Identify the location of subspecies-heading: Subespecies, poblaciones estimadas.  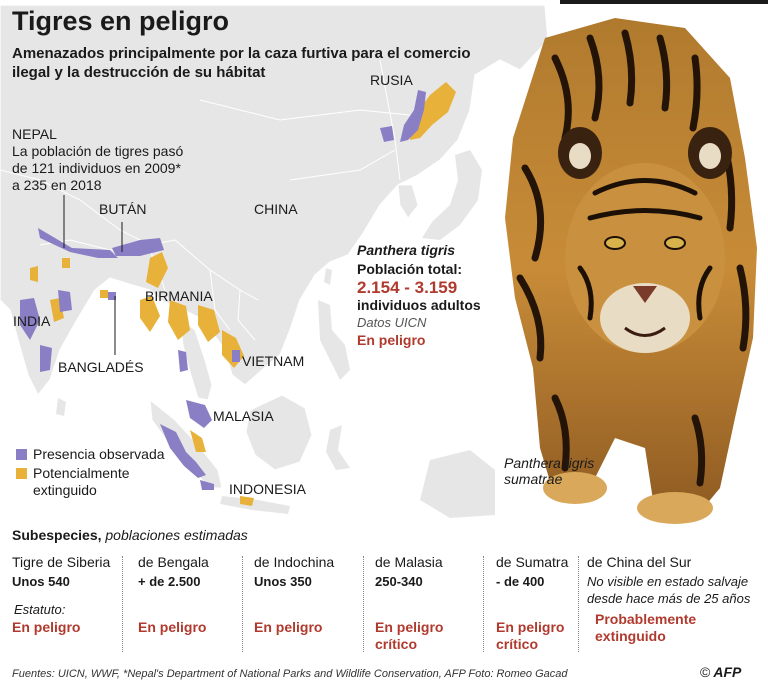
(130, 535).